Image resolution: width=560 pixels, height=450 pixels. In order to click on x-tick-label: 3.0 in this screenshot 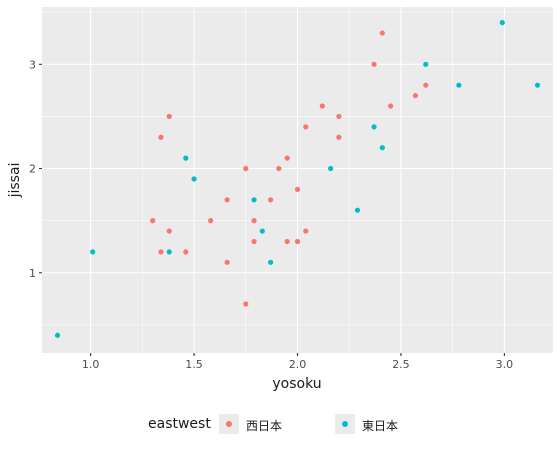, I will do `click(505, 364)`.